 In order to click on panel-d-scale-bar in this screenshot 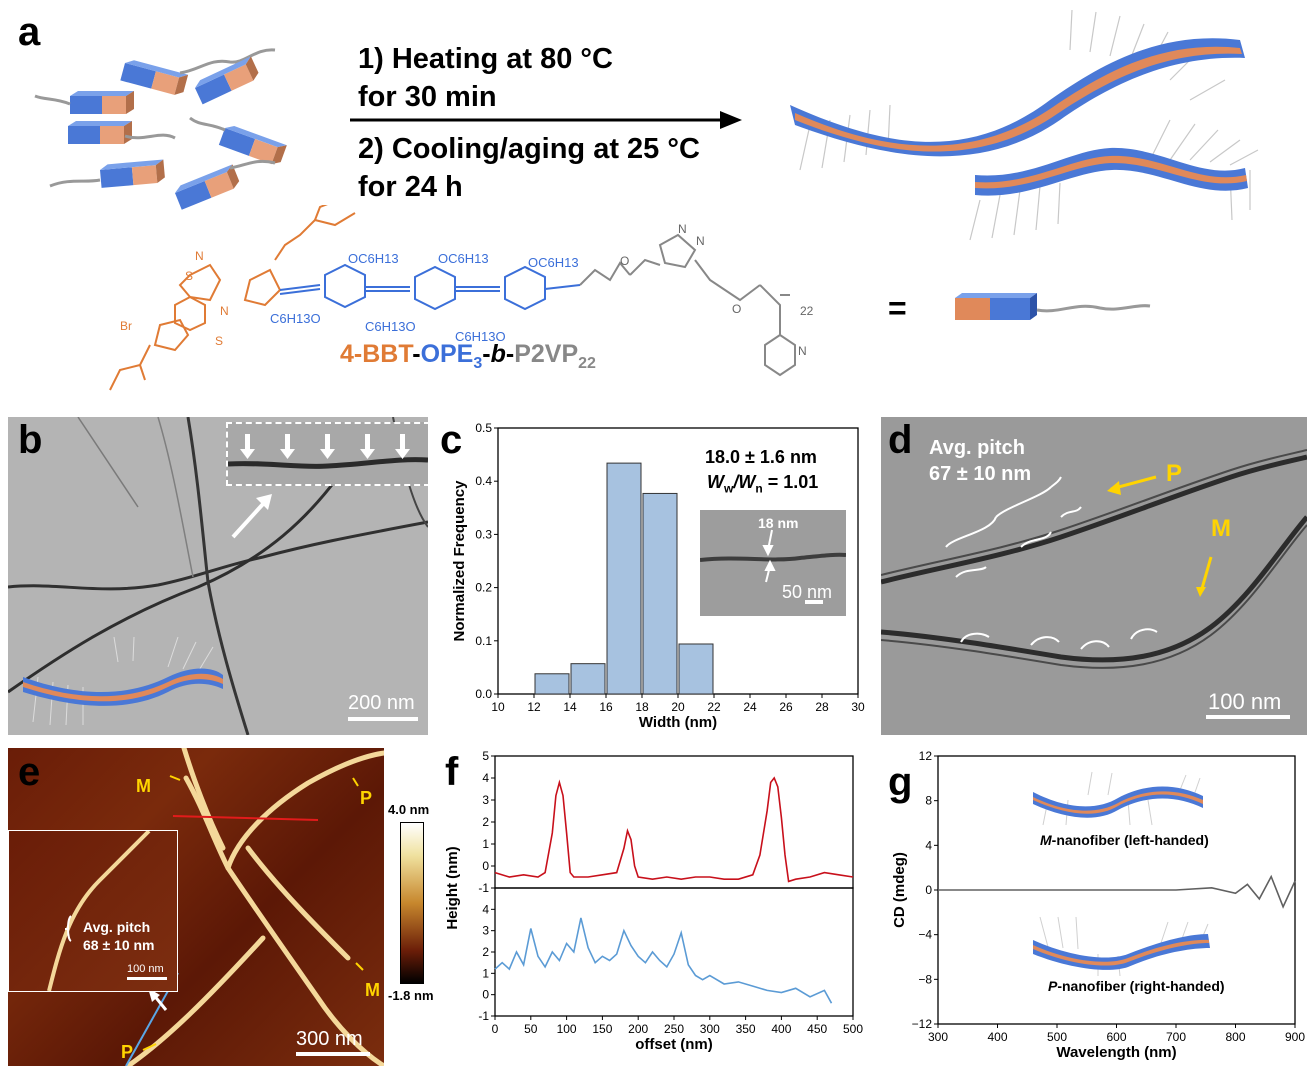, I will do `click(1248, 717)`.